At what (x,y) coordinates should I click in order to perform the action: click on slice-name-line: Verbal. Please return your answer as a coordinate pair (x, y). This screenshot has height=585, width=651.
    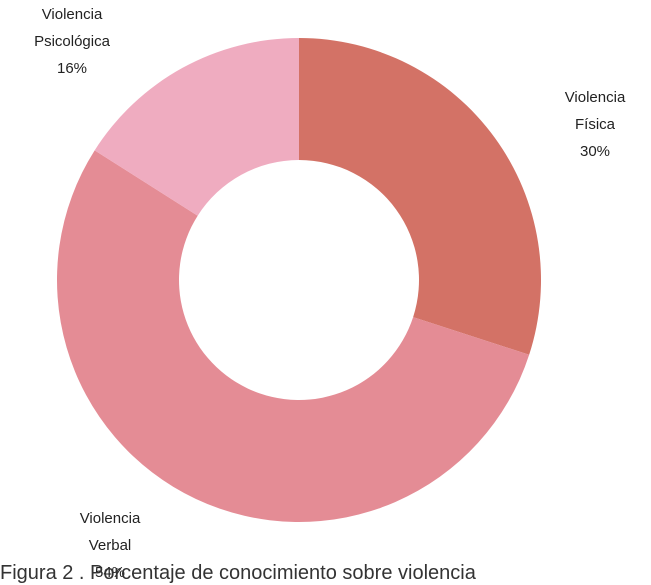
    Looking at the image, I should click on (110, 545).